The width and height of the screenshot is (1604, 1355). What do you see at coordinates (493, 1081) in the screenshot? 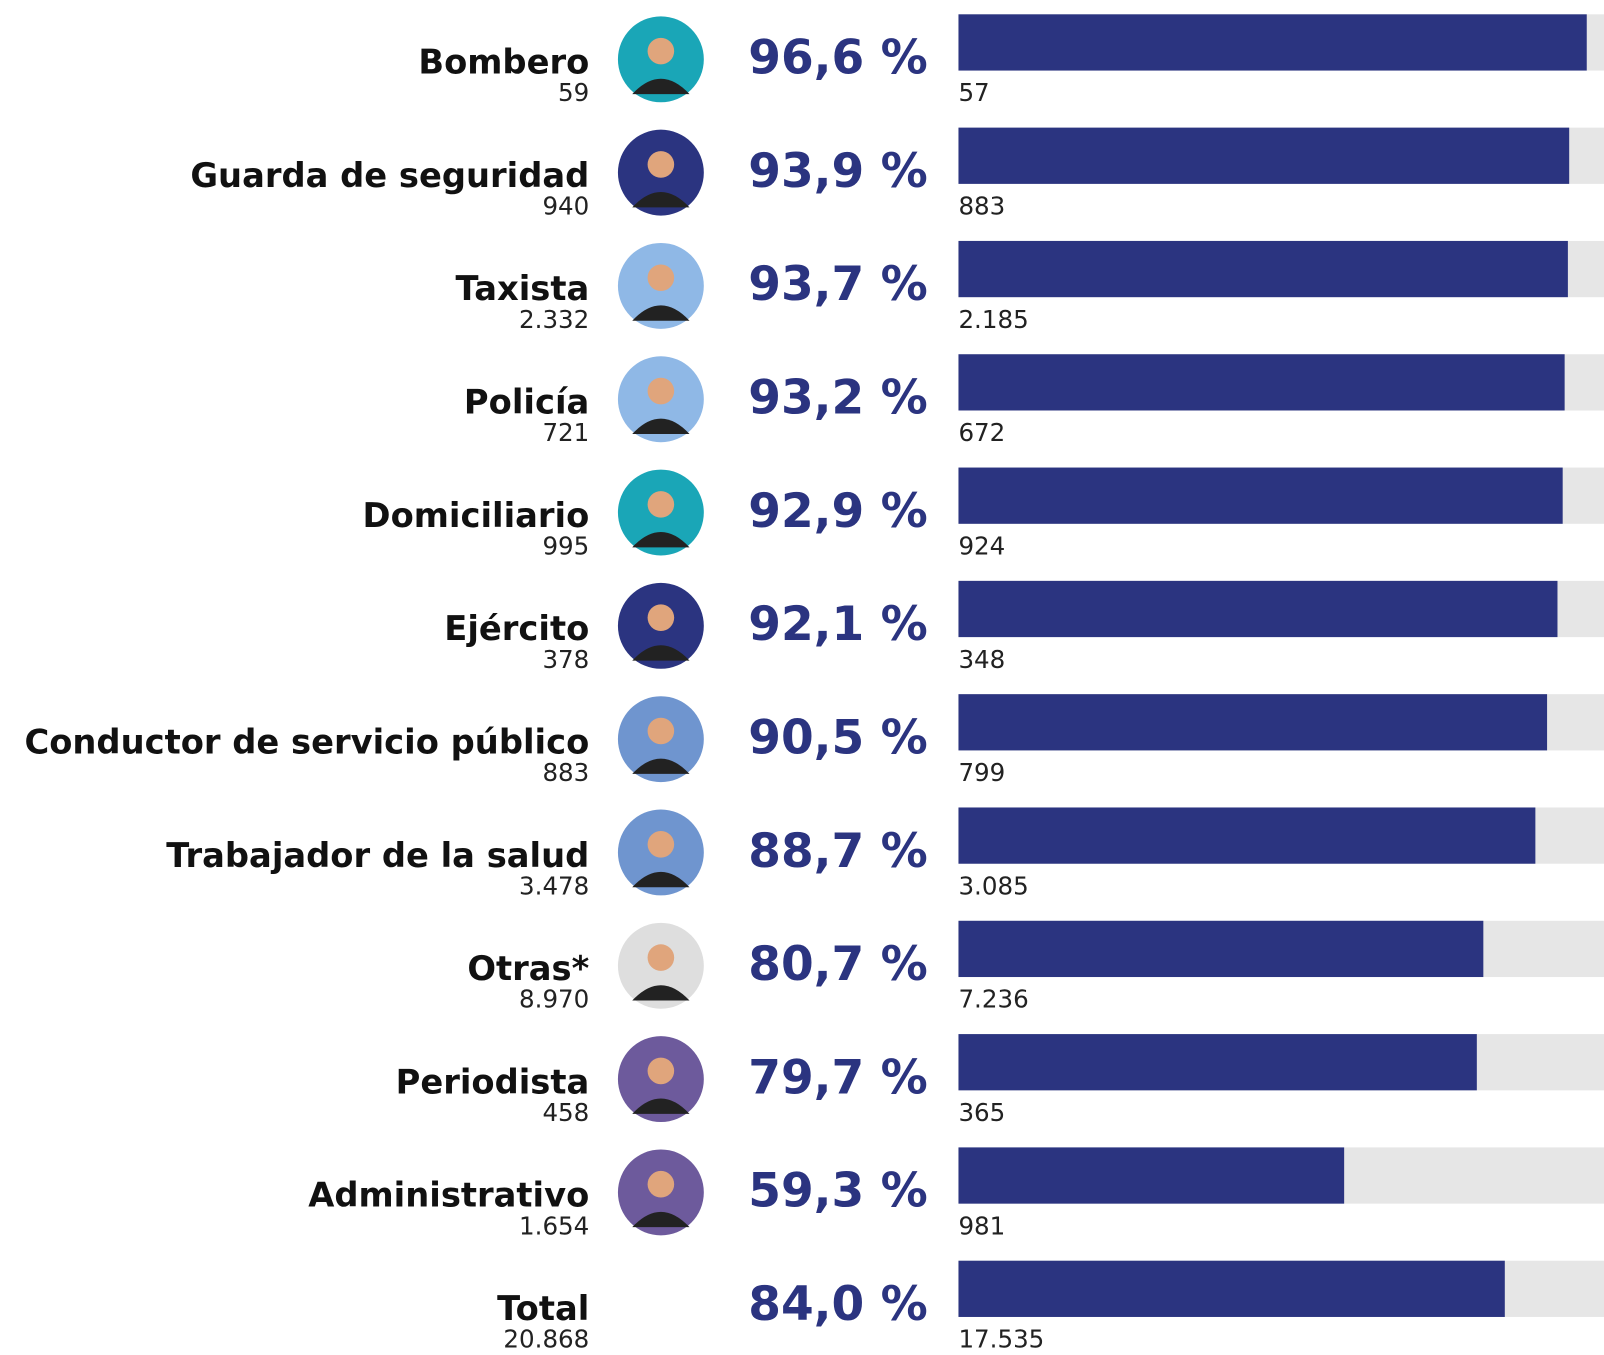
I see `category-name: Periodista` at bounding box center [493, 1081].